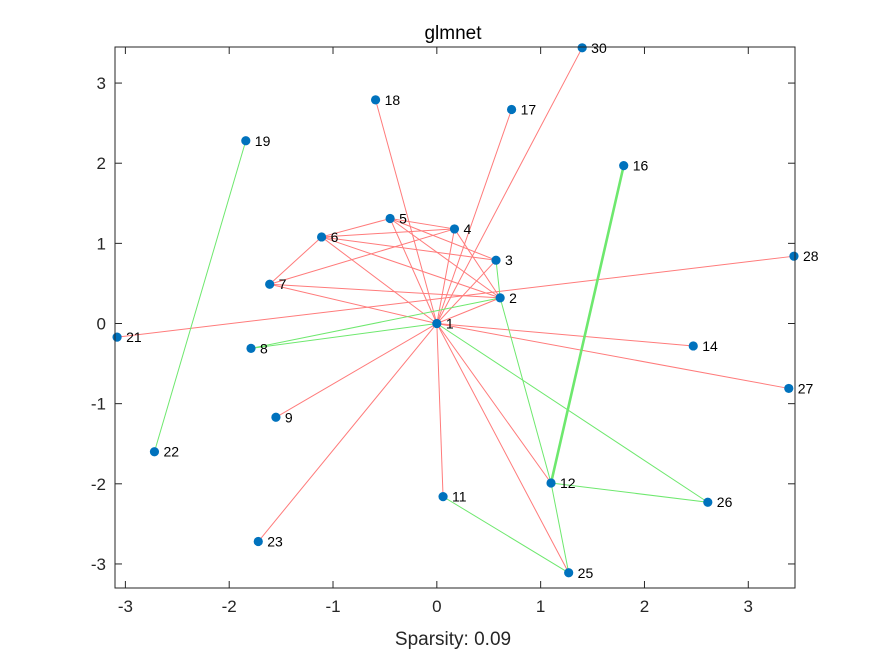  I want to click on node-label-16: 16, so click(641, 166).